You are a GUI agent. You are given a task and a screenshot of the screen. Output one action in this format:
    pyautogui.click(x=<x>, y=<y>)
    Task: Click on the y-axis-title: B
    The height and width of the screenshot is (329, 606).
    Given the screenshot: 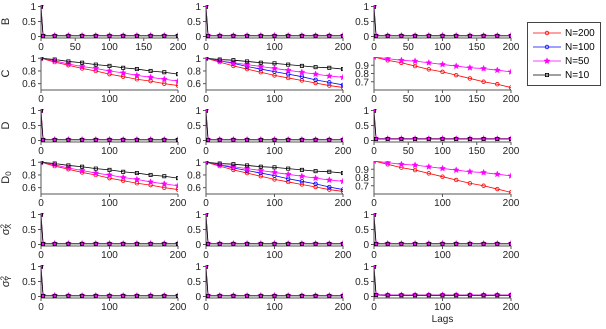 What is the action you would take?
    pyautogui.click(x=6, y=22)
    